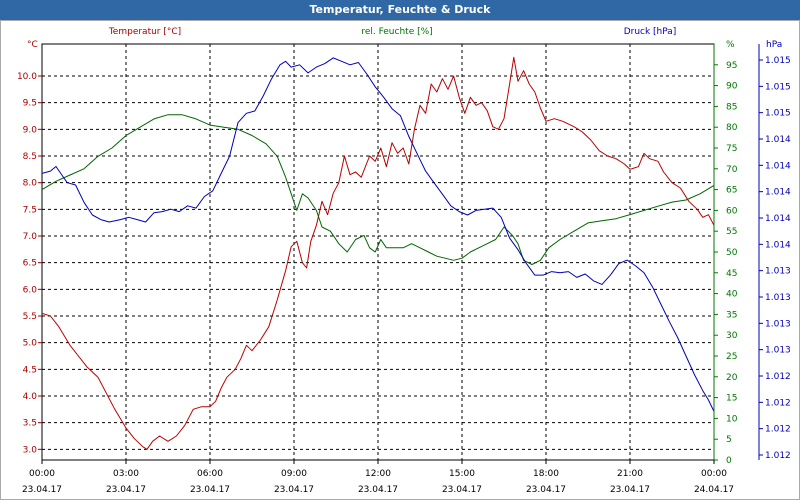  I want to click on temperature-tick-label: 3.5, so click(30, 424).